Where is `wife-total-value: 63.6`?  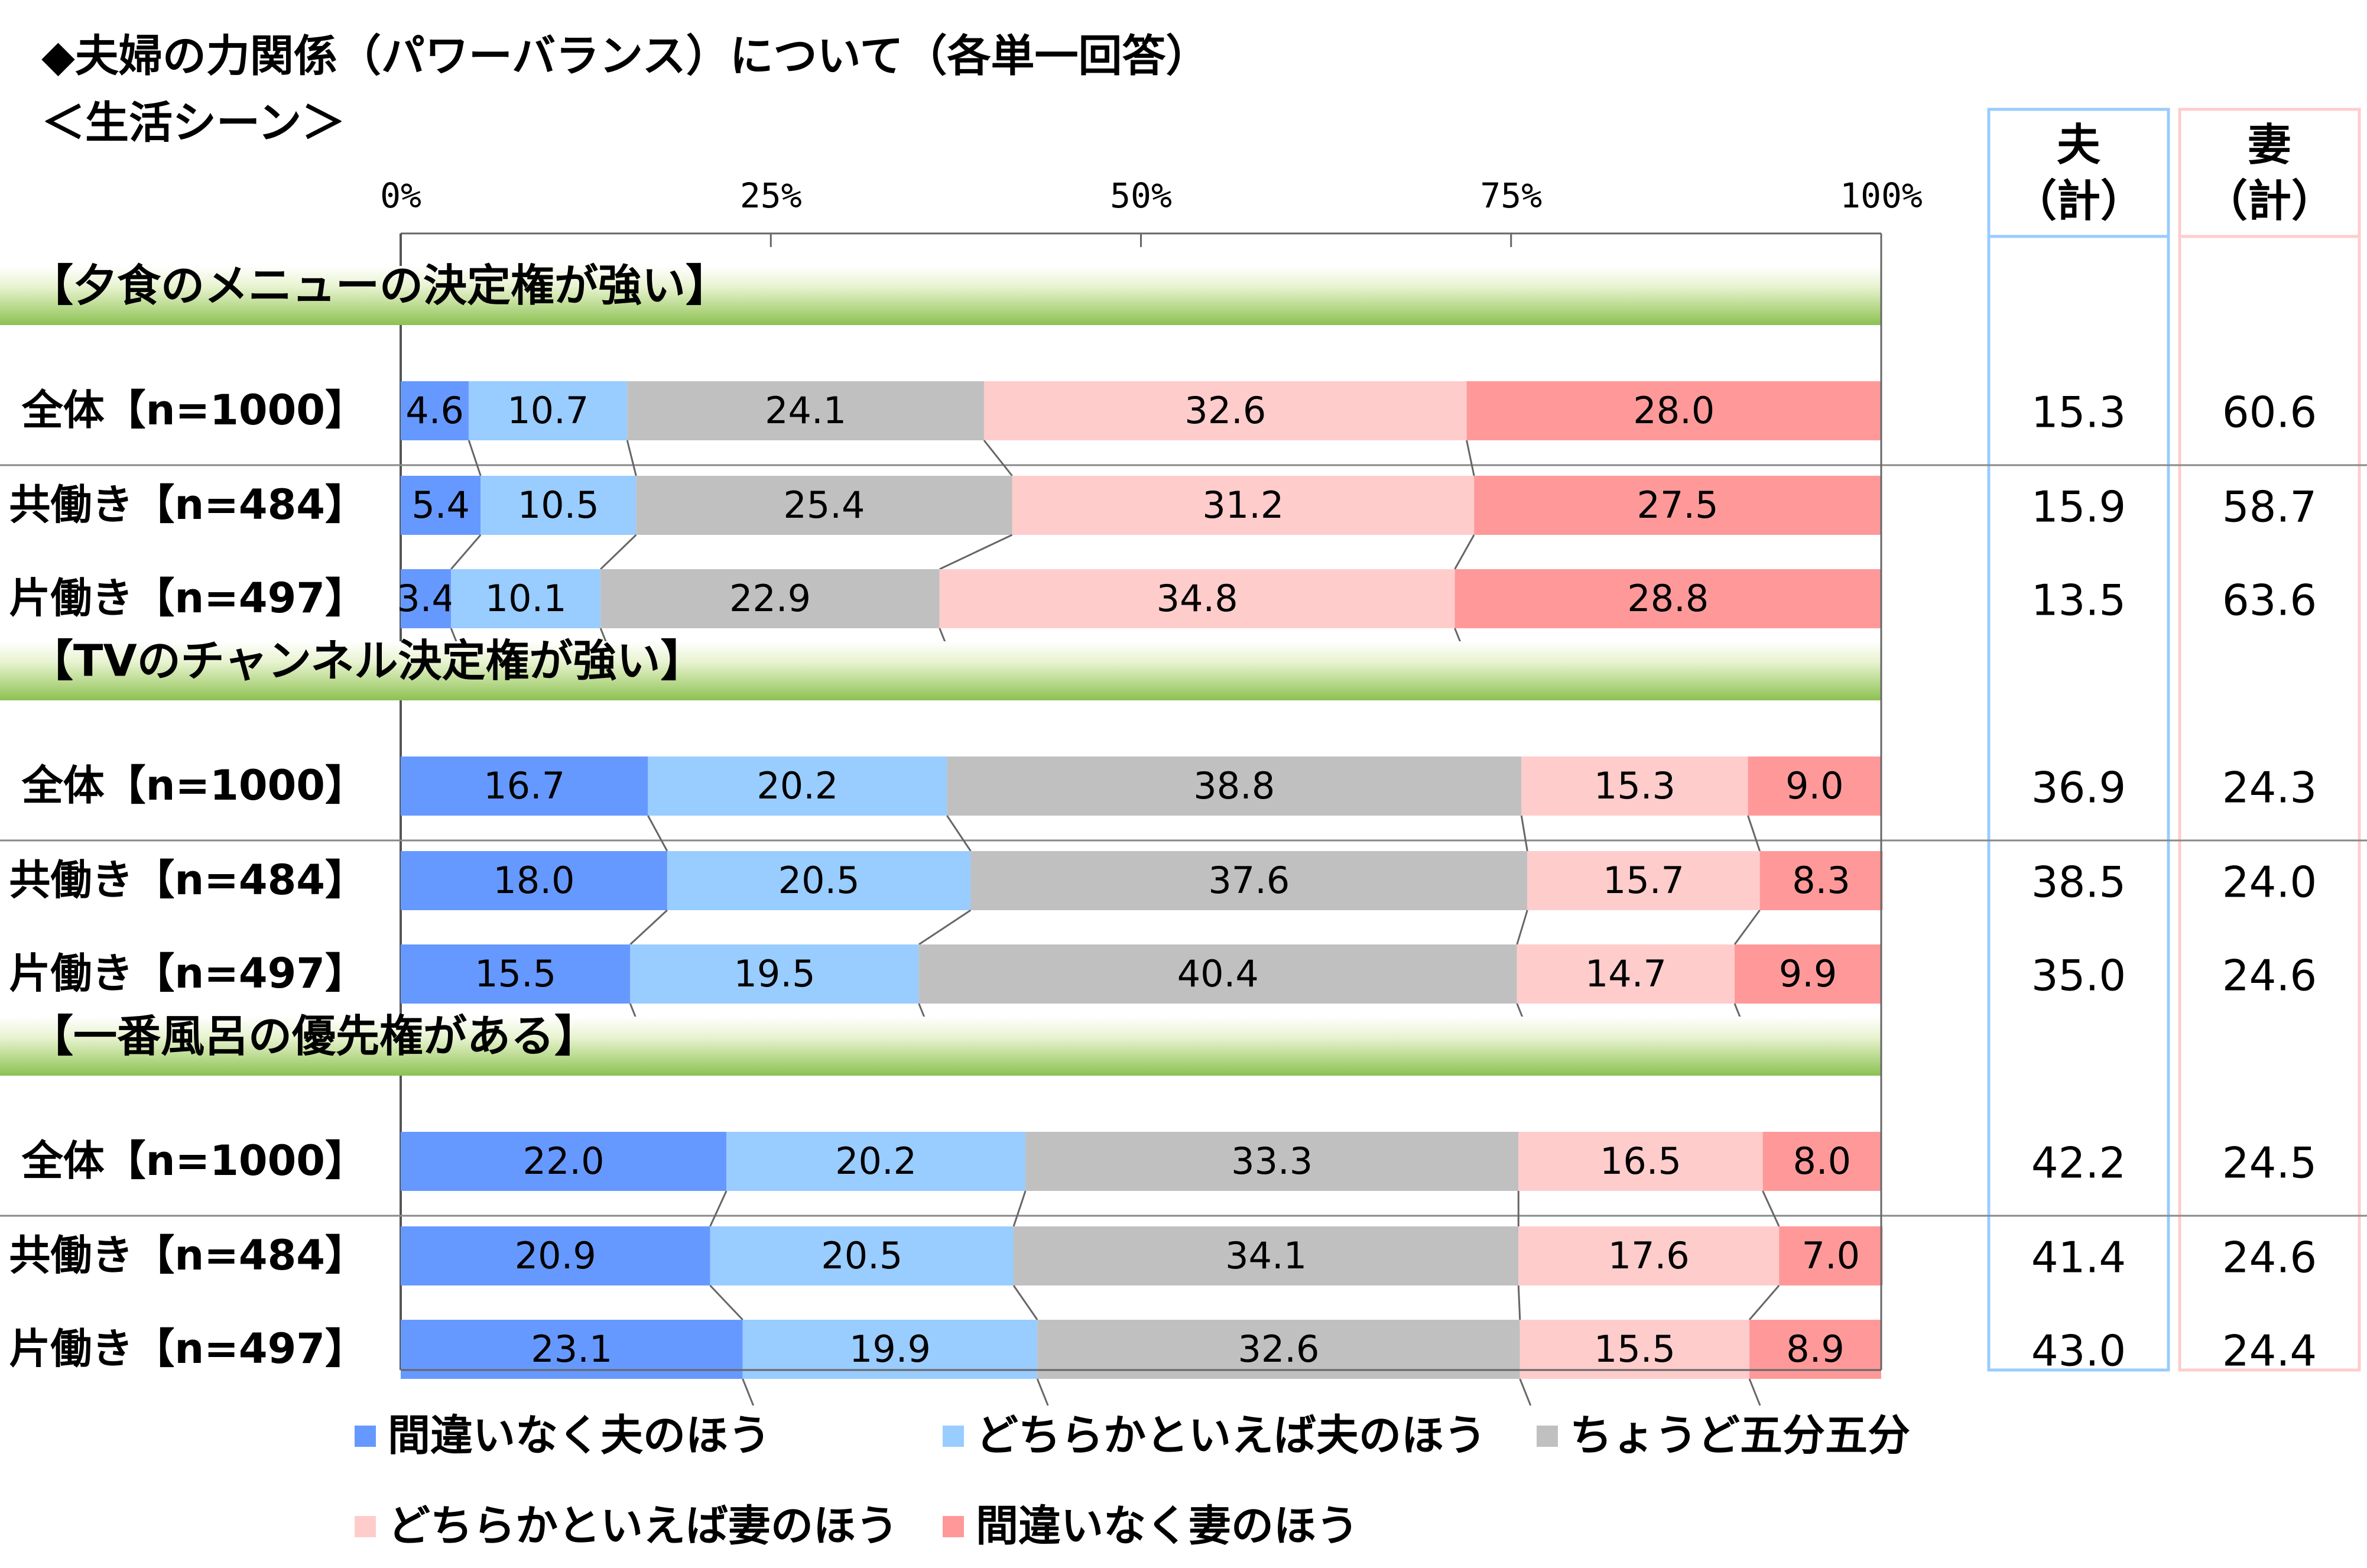 wife-total-value: 63.6 is located at coordinates (2269, 601).